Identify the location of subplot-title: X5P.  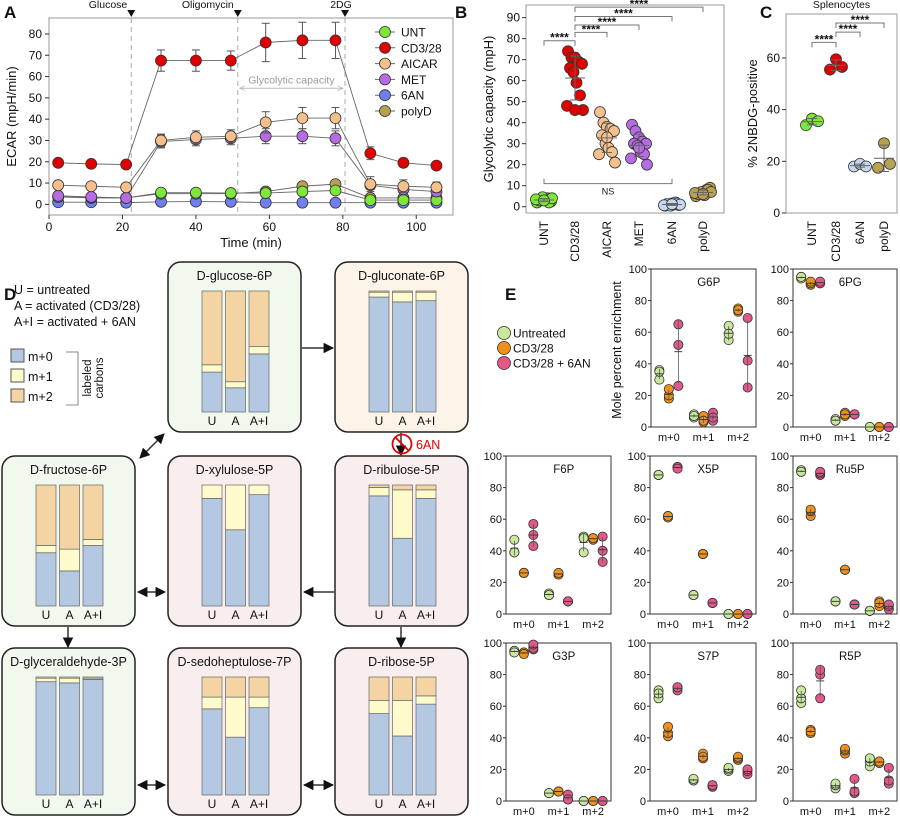
(708, 470).